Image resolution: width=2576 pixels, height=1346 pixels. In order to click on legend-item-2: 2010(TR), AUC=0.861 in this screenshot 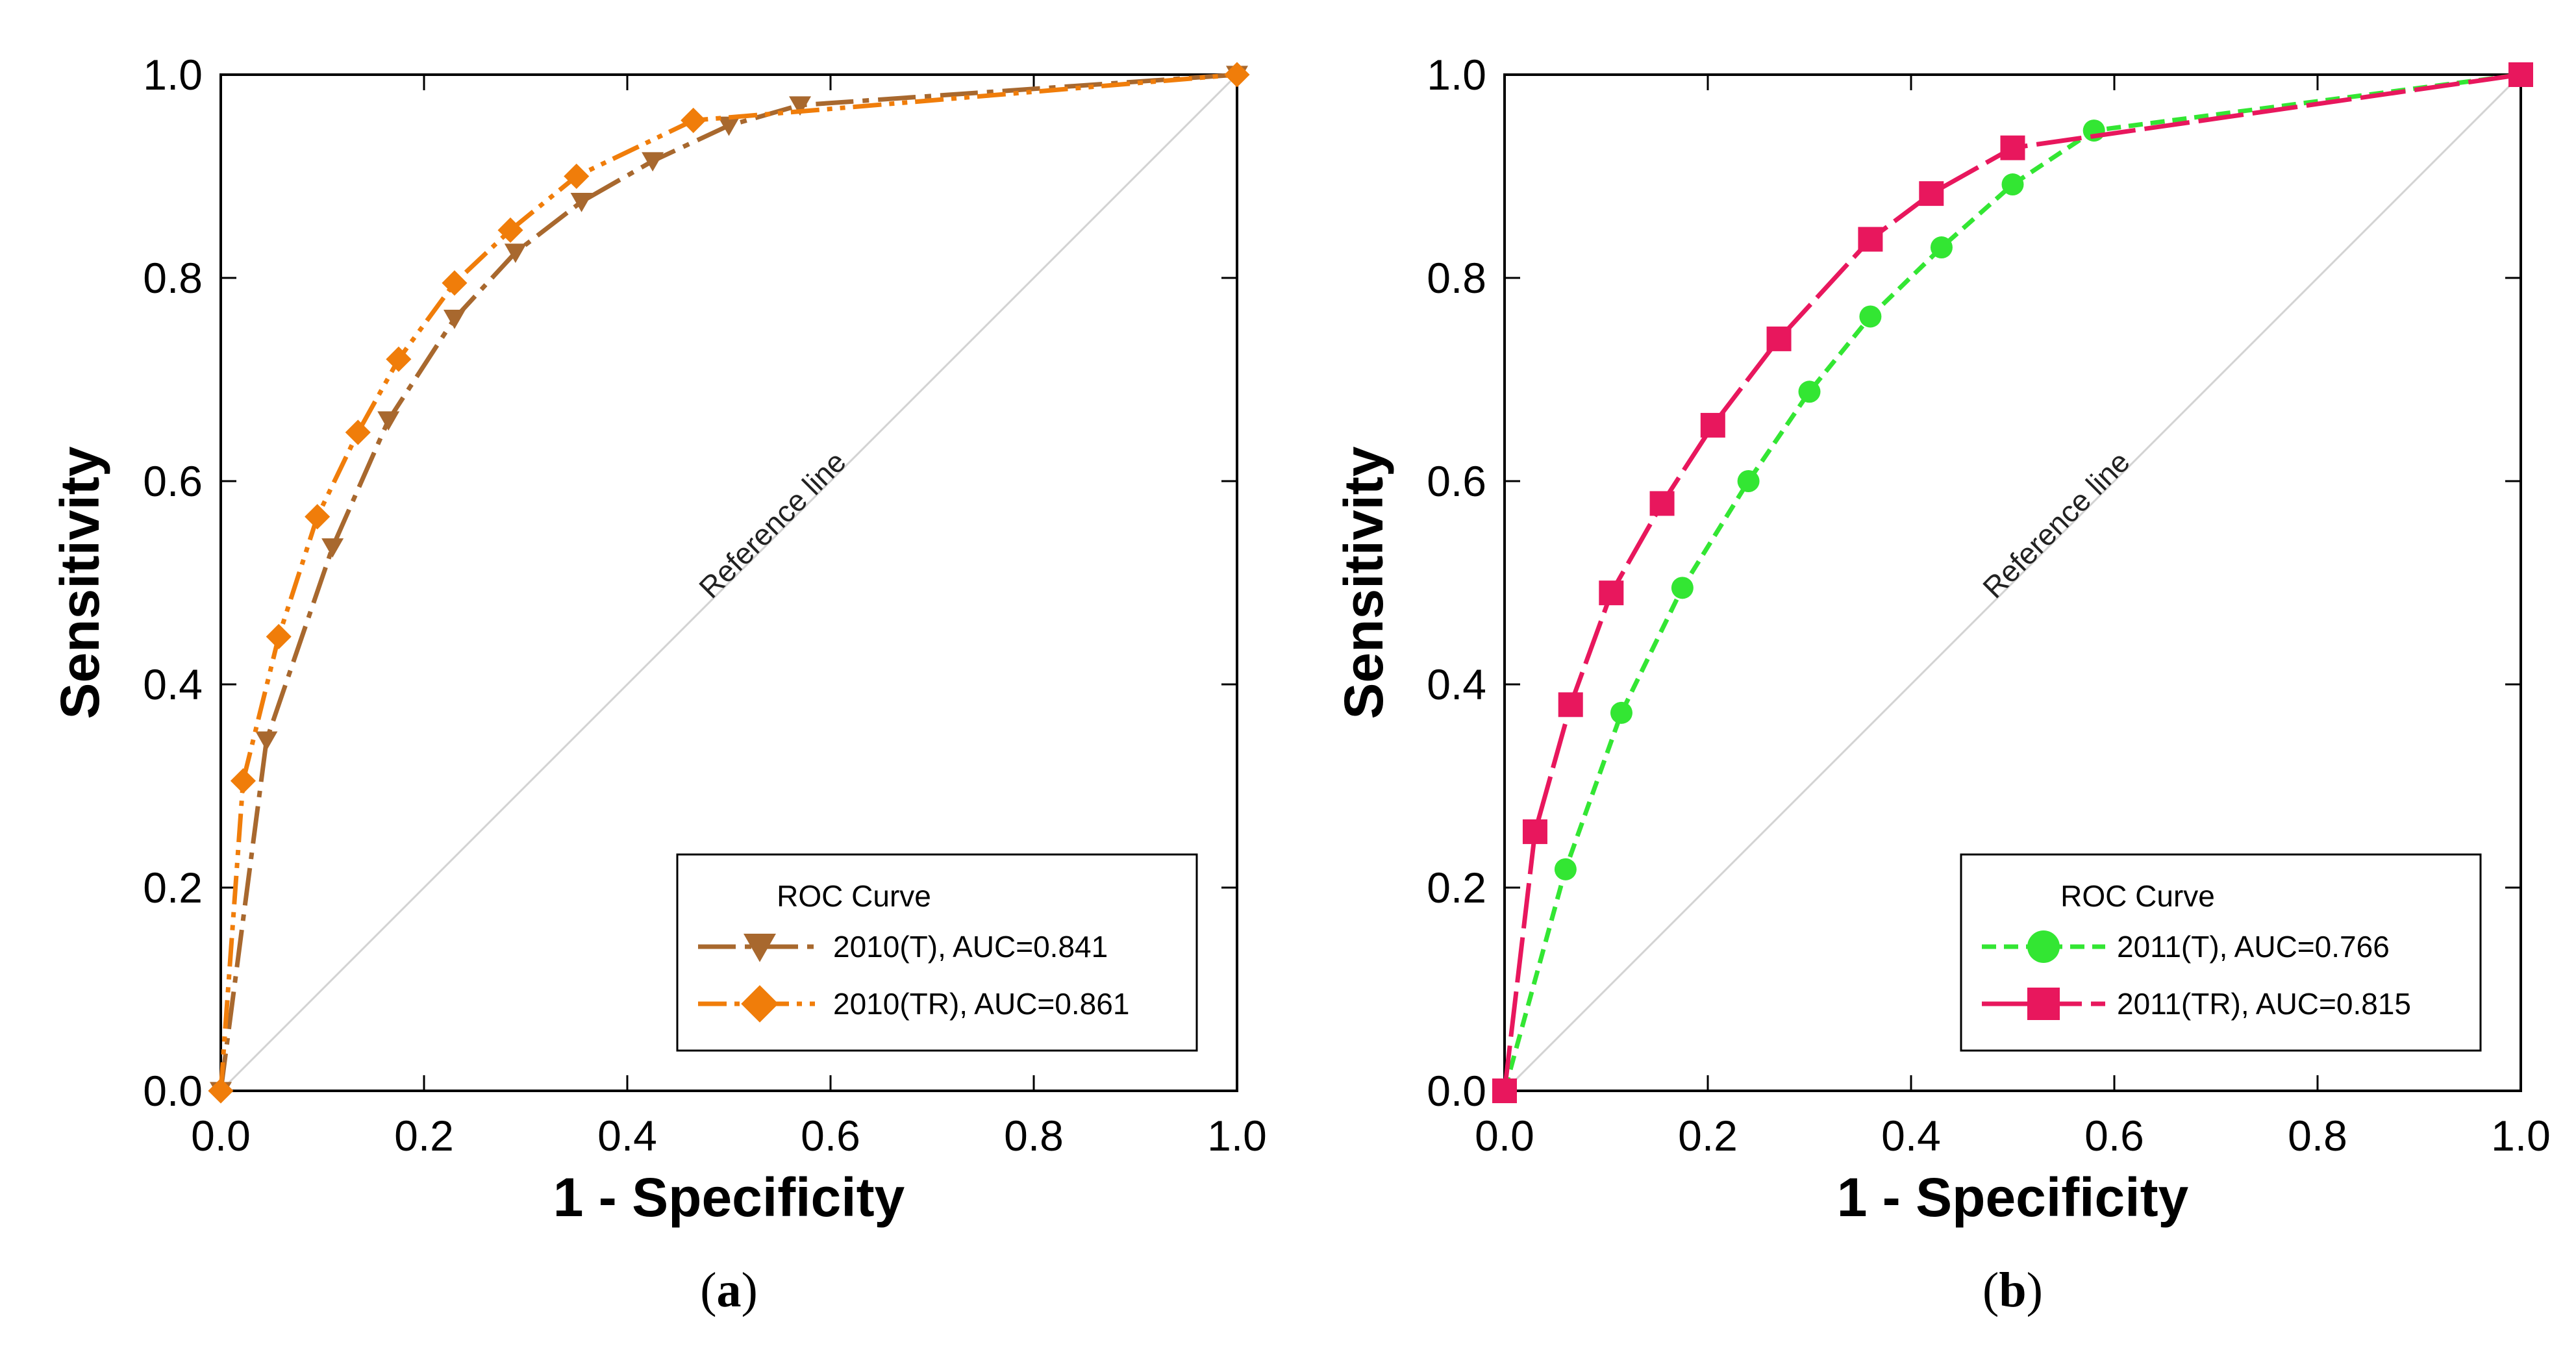, I will do `click(913, 1004)`.